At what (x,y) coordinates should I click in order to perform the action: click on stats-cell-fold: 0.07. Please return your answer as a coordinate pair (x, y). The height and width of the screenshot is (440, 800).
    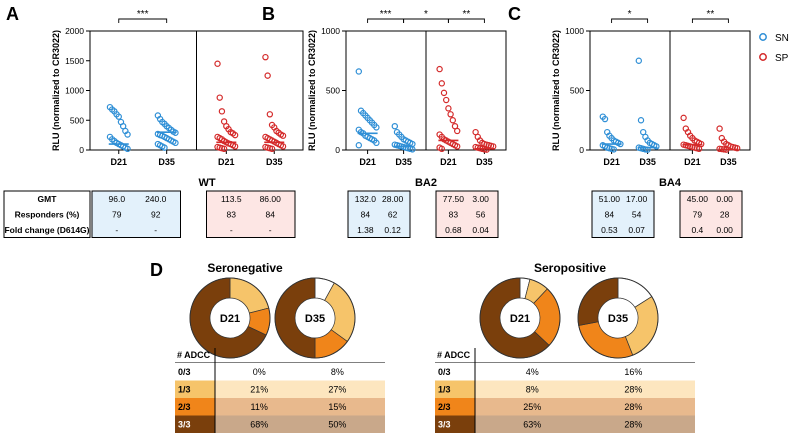
    Looking at the image, I should click on (636, 230).